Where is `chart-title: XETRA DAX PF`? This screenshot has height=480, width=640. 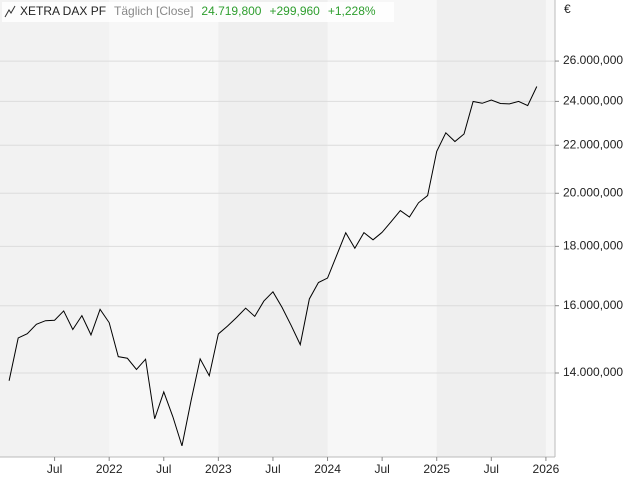 chart-title: XETRA DAX PF is located at coordinates (63, 11).